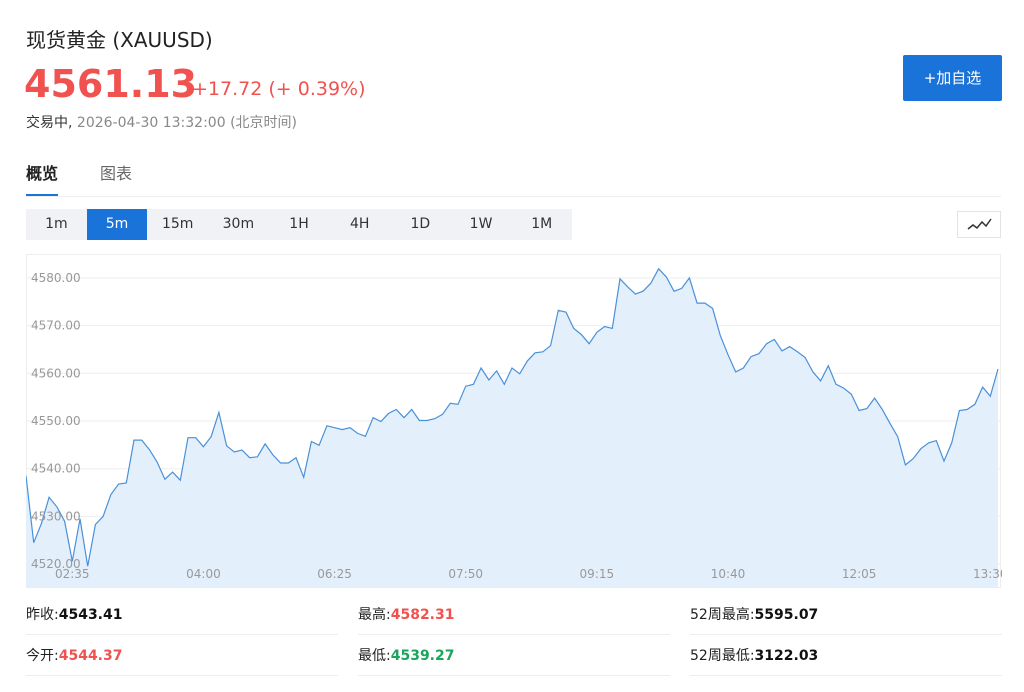  What do you see at coordinates (263, 123) in the screenshot?
I see `timezone: (北京时间)` at bounding box center [263, 123].